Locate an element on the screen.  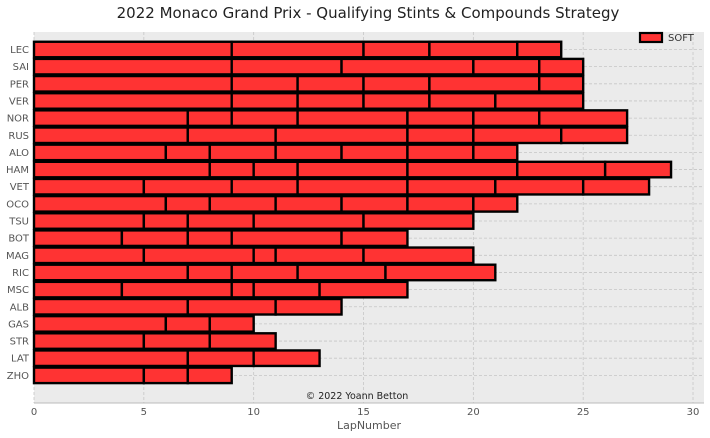
x-tick-label: 25 is located at coordinates (583, 412).